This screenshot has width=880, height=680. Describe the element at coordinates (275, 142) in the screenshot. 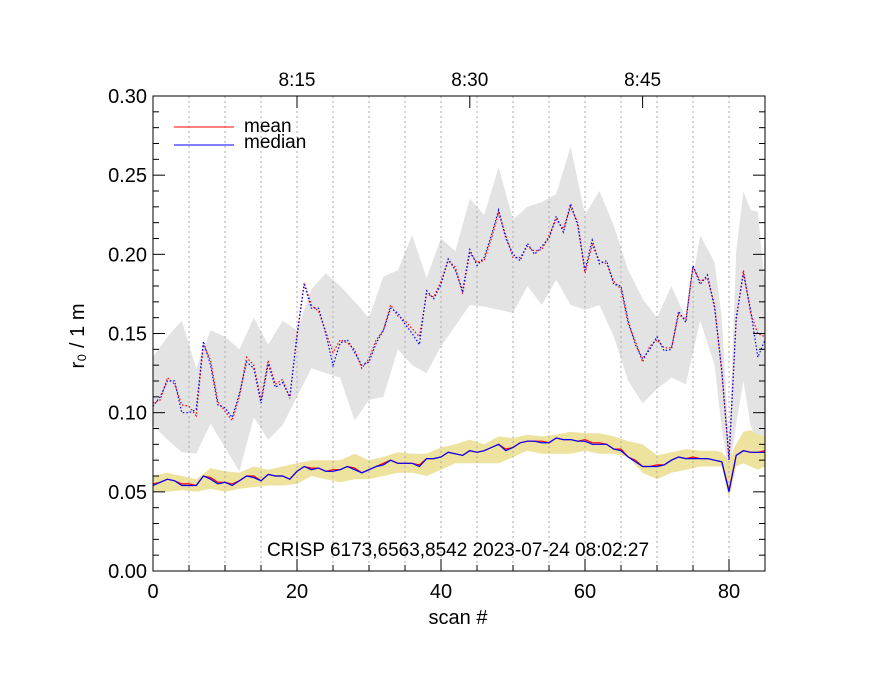

I see `legend-median-label: median` at that location.